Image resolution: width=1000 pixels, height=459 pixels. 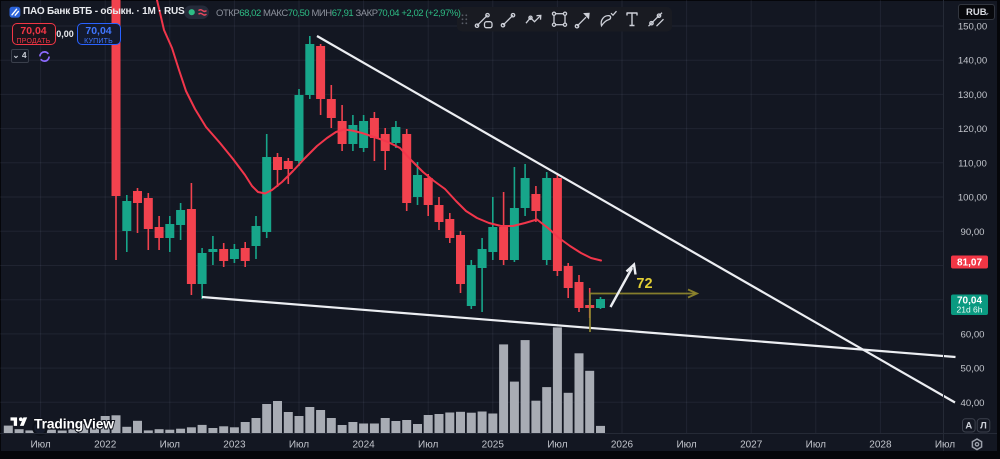 I want to click on svg-text: 110,00, so click(x=972, y=163).